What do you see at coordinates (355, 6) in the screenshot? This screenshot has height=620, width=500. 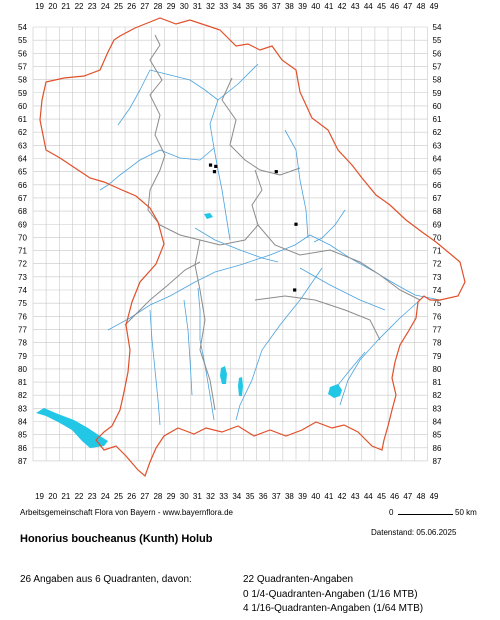 I see `column-label: 43` at bounding box center [355, 6].